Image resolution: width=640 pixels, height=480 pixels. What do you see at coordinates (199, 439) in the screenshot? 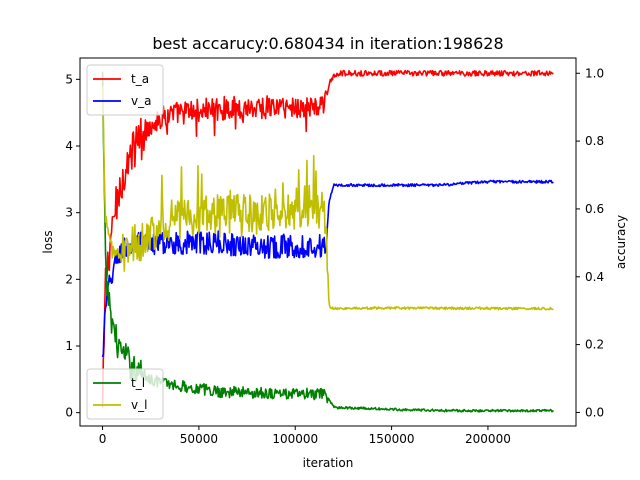
I see `x-tick-label: 50000` at bounding box center [199, 439].